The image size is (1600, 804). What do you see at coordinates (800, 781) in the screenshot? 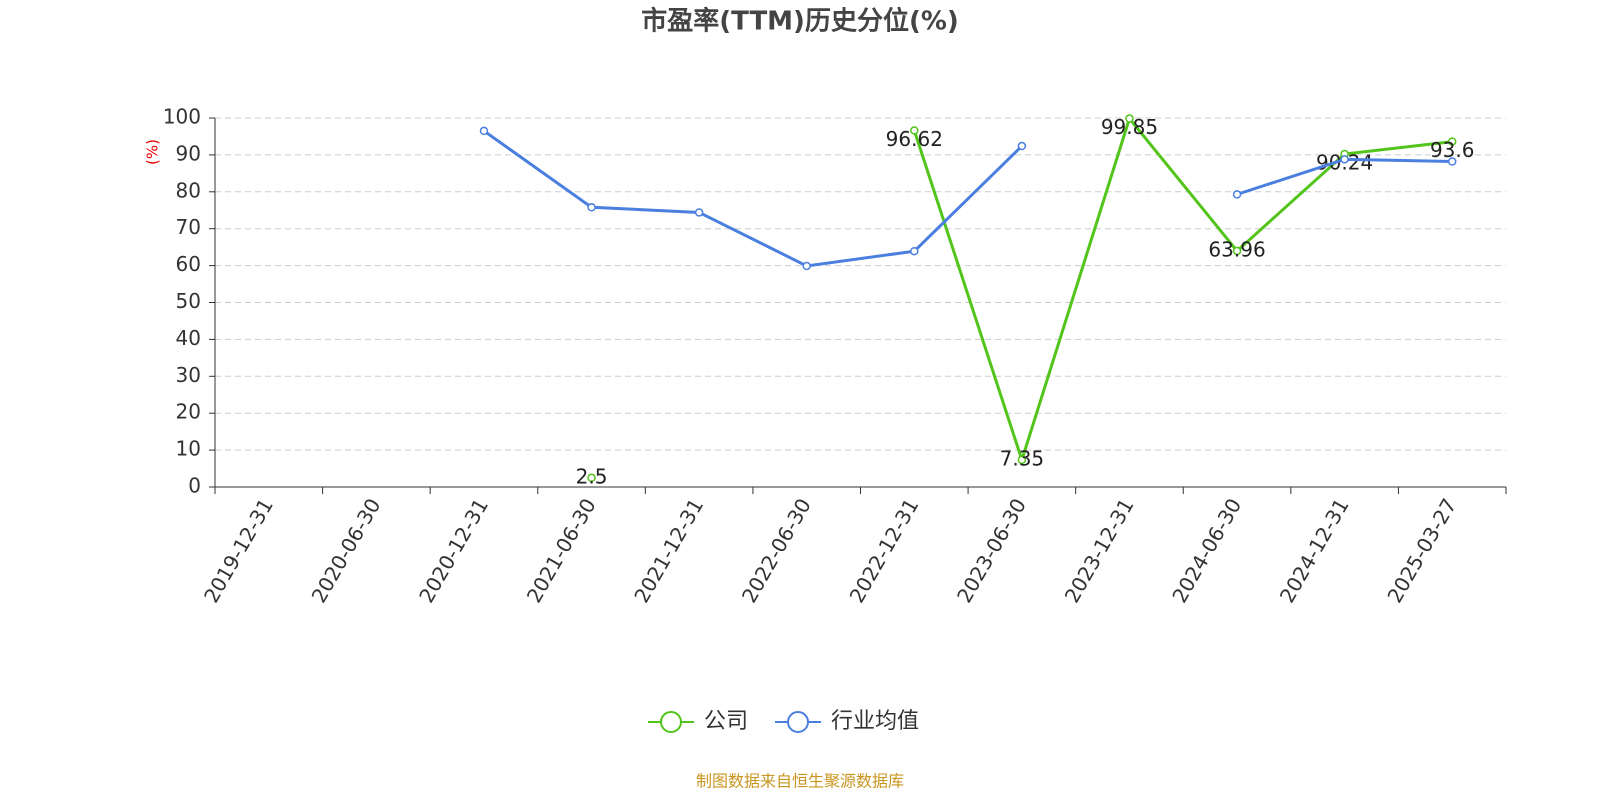
I see `source: 制图数据来自恒生聚源数据库` at bounding box center [800, 781].